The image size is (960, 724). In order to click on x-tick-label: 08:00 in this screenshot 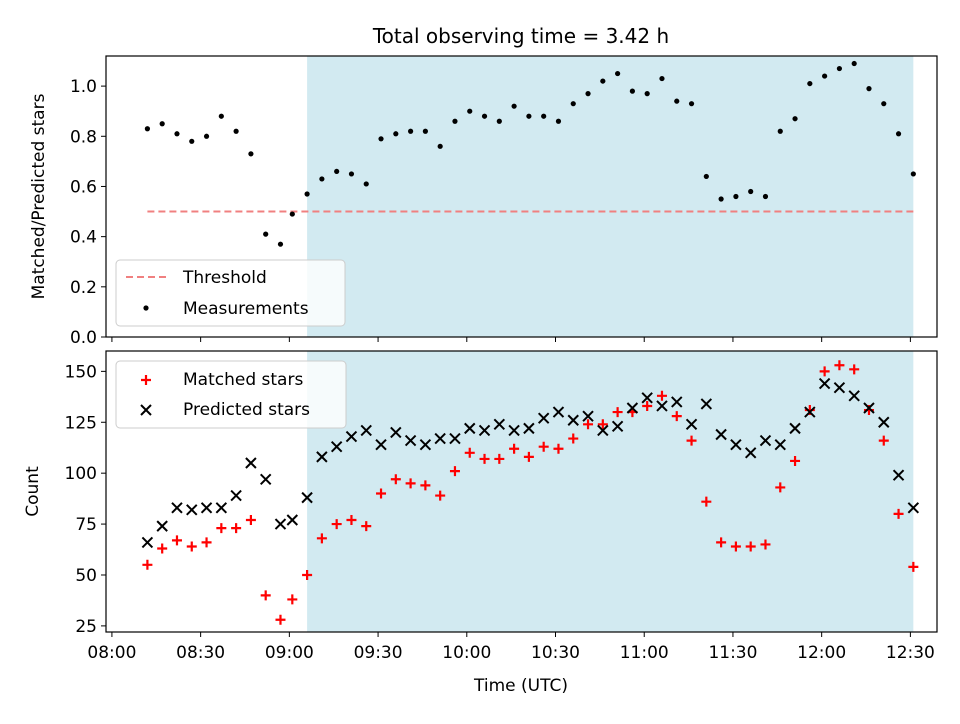, I will do `click(111, 653)`.